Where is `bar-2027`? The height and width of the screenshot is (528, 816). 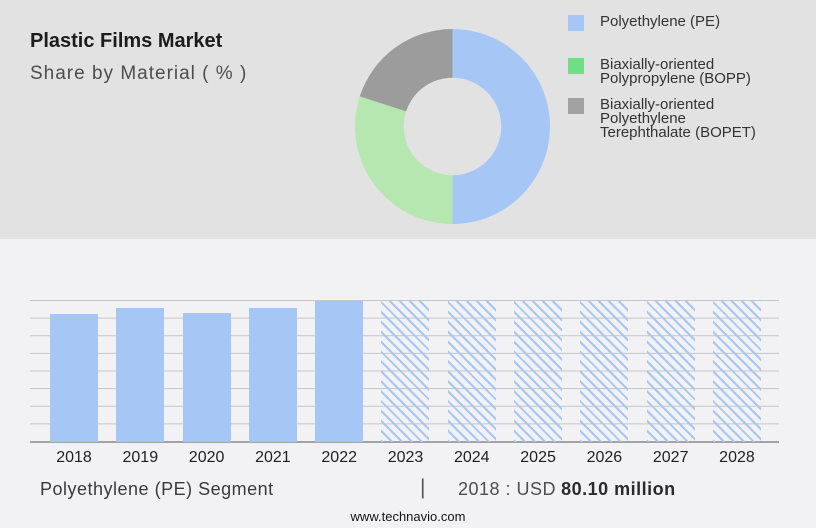 bar-2027 is located at coordinates (670, 371).